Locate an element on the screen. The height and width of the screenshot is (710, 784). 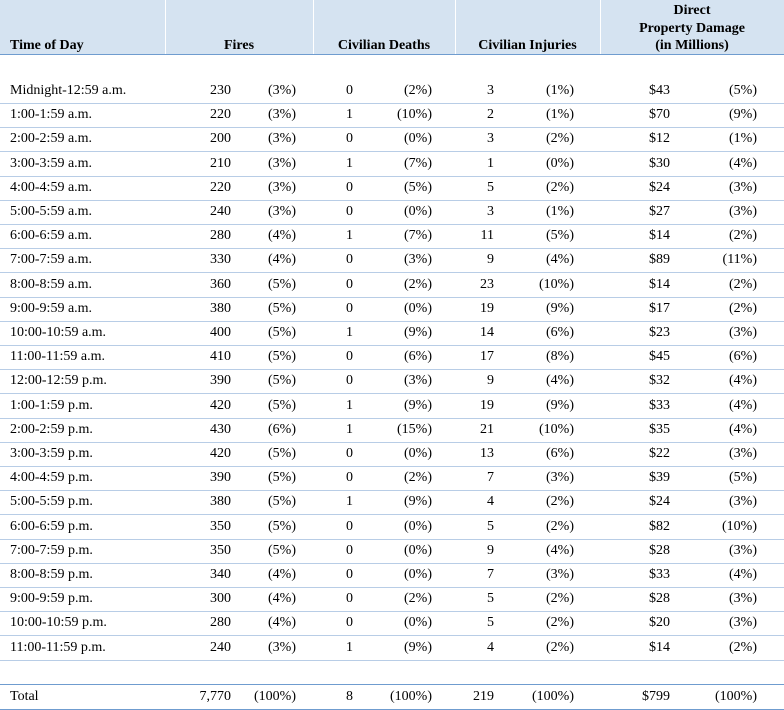
row-deaths-pct: (5%) is located at coordinates (418, 187).